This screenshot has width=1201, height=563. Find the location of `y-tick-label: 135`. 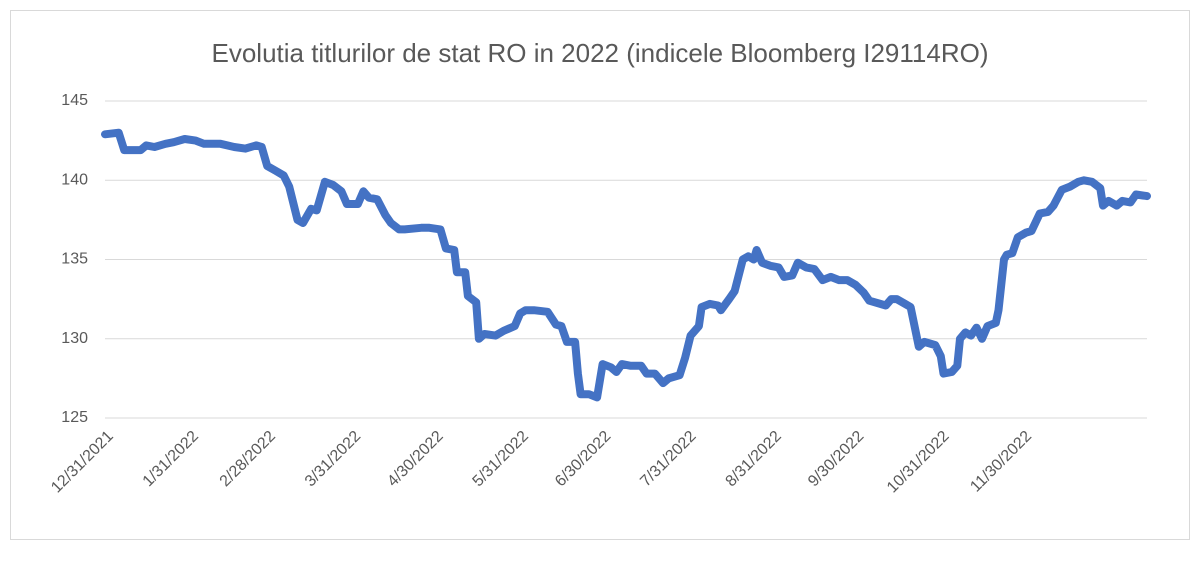

y-tick-label: 135 is located at coordinates (74, 259).